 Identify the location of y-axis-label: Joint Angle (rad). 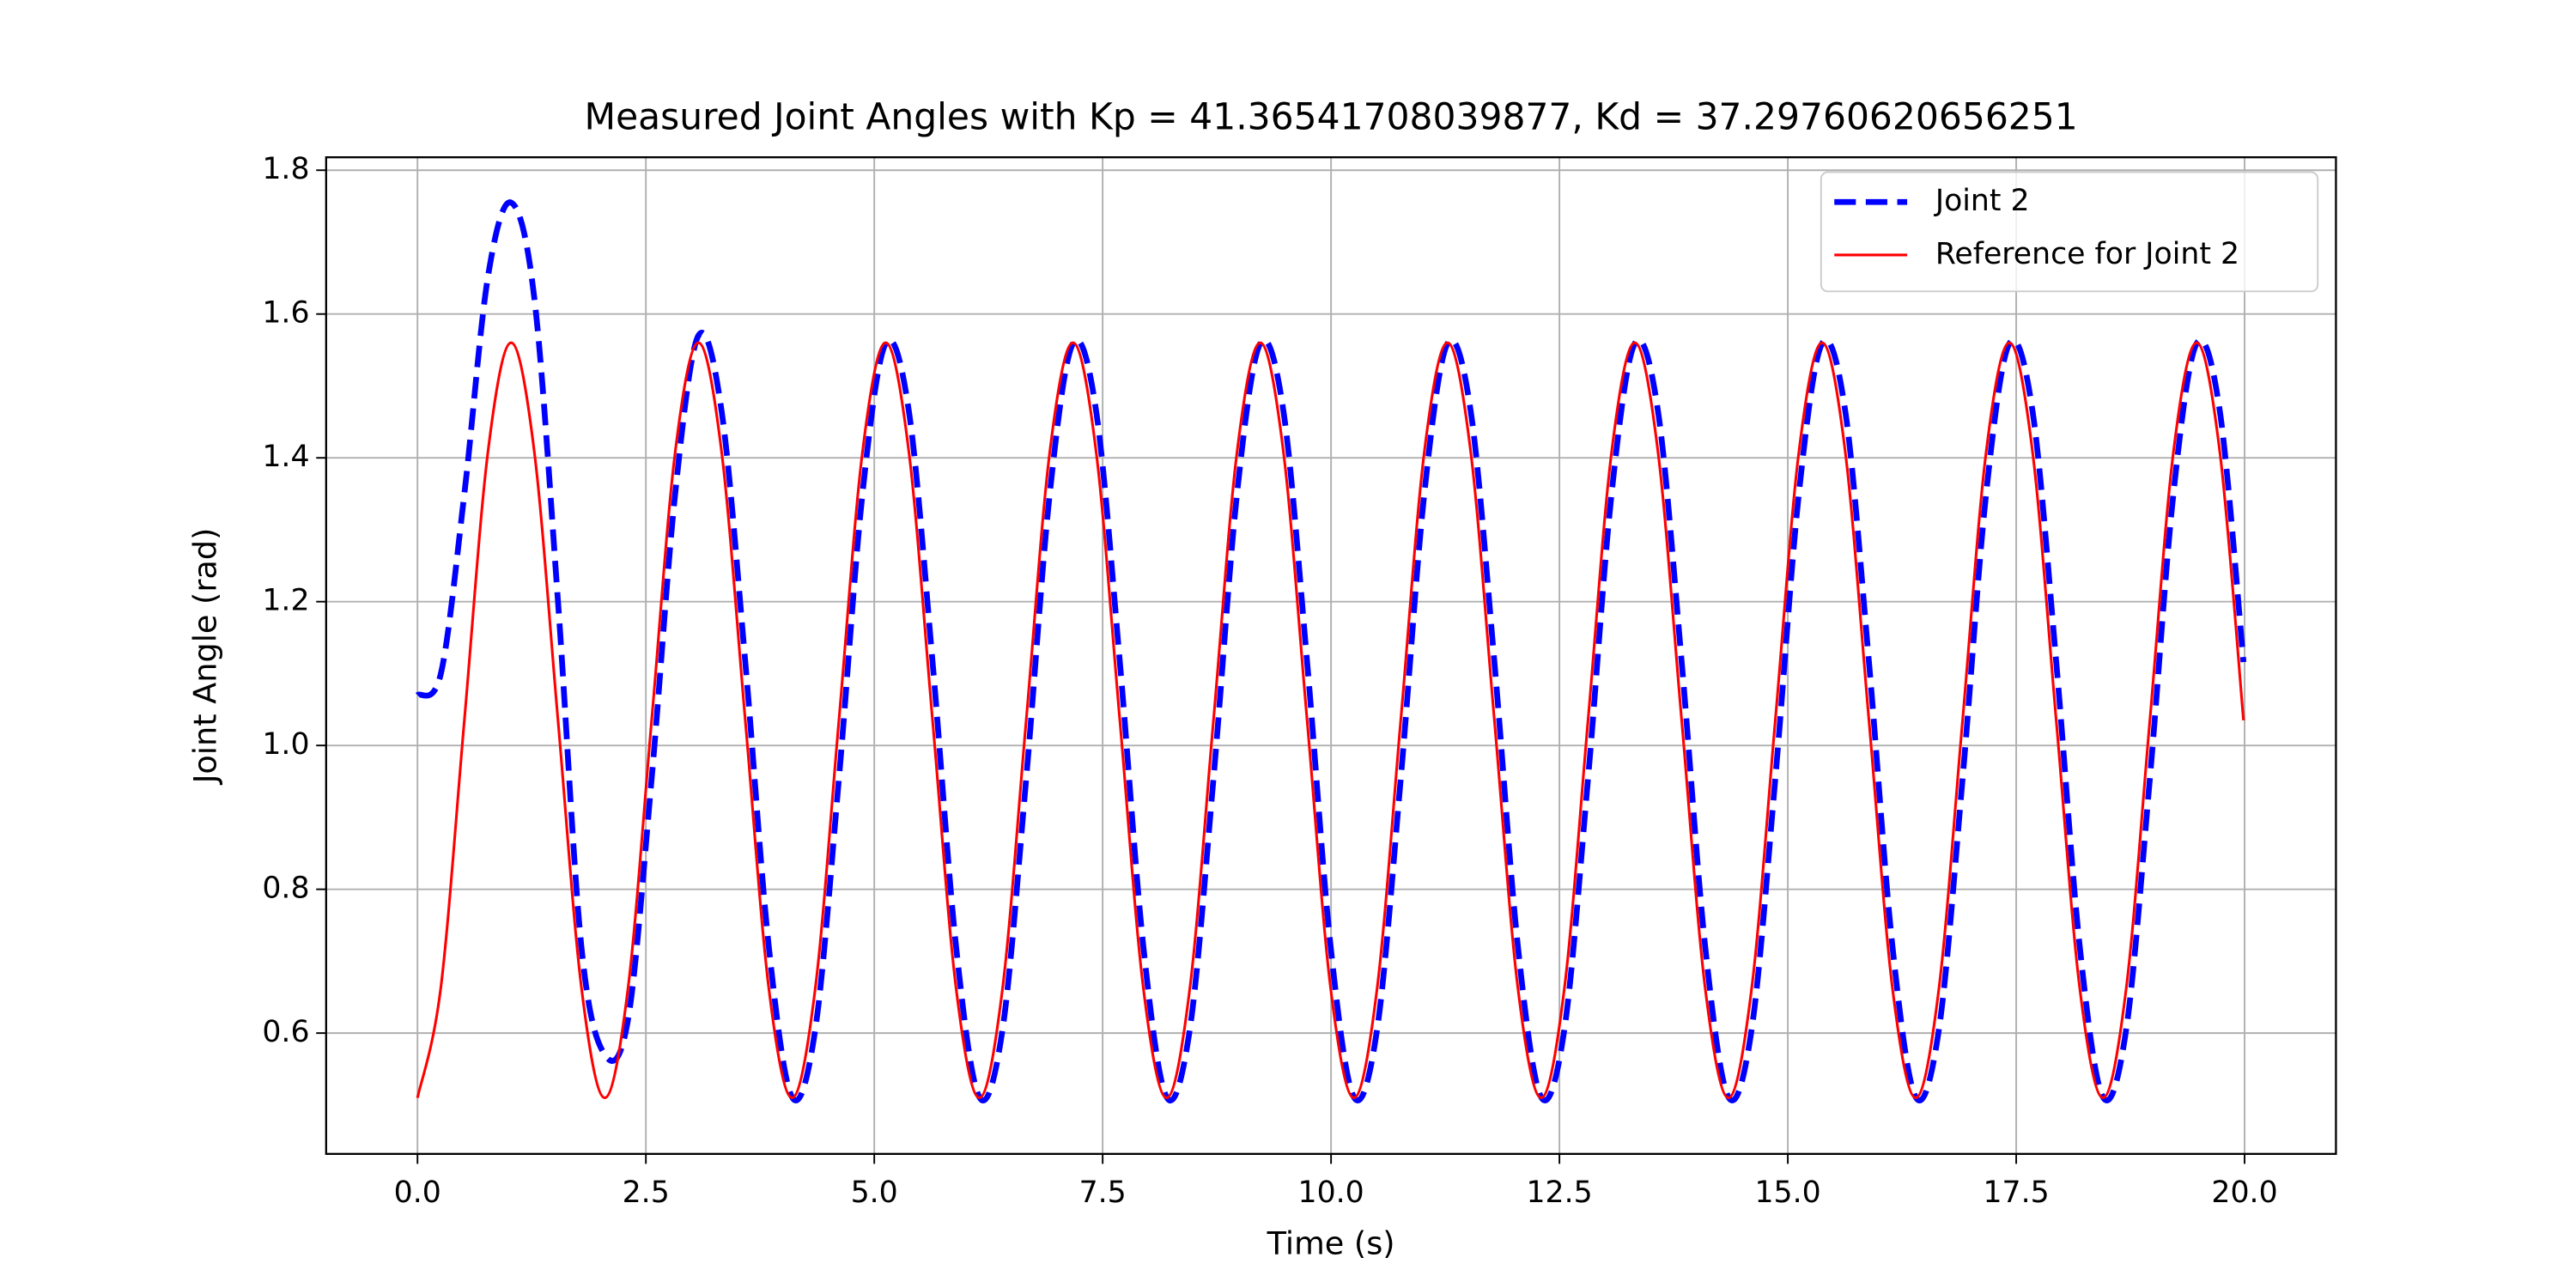
(206, 657).